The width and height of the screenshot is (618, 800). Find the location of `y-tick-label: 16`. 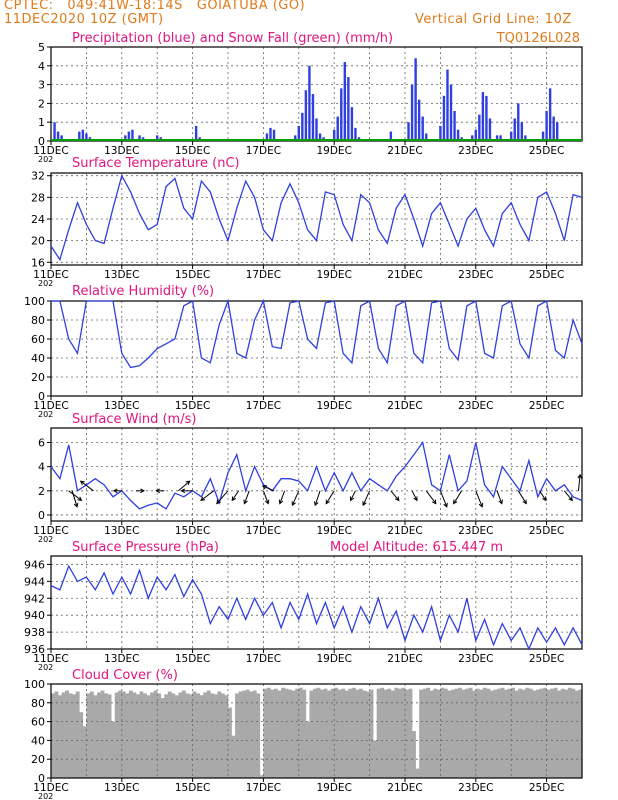

y-tick-label: 16 is located at coordinates (38, 262).